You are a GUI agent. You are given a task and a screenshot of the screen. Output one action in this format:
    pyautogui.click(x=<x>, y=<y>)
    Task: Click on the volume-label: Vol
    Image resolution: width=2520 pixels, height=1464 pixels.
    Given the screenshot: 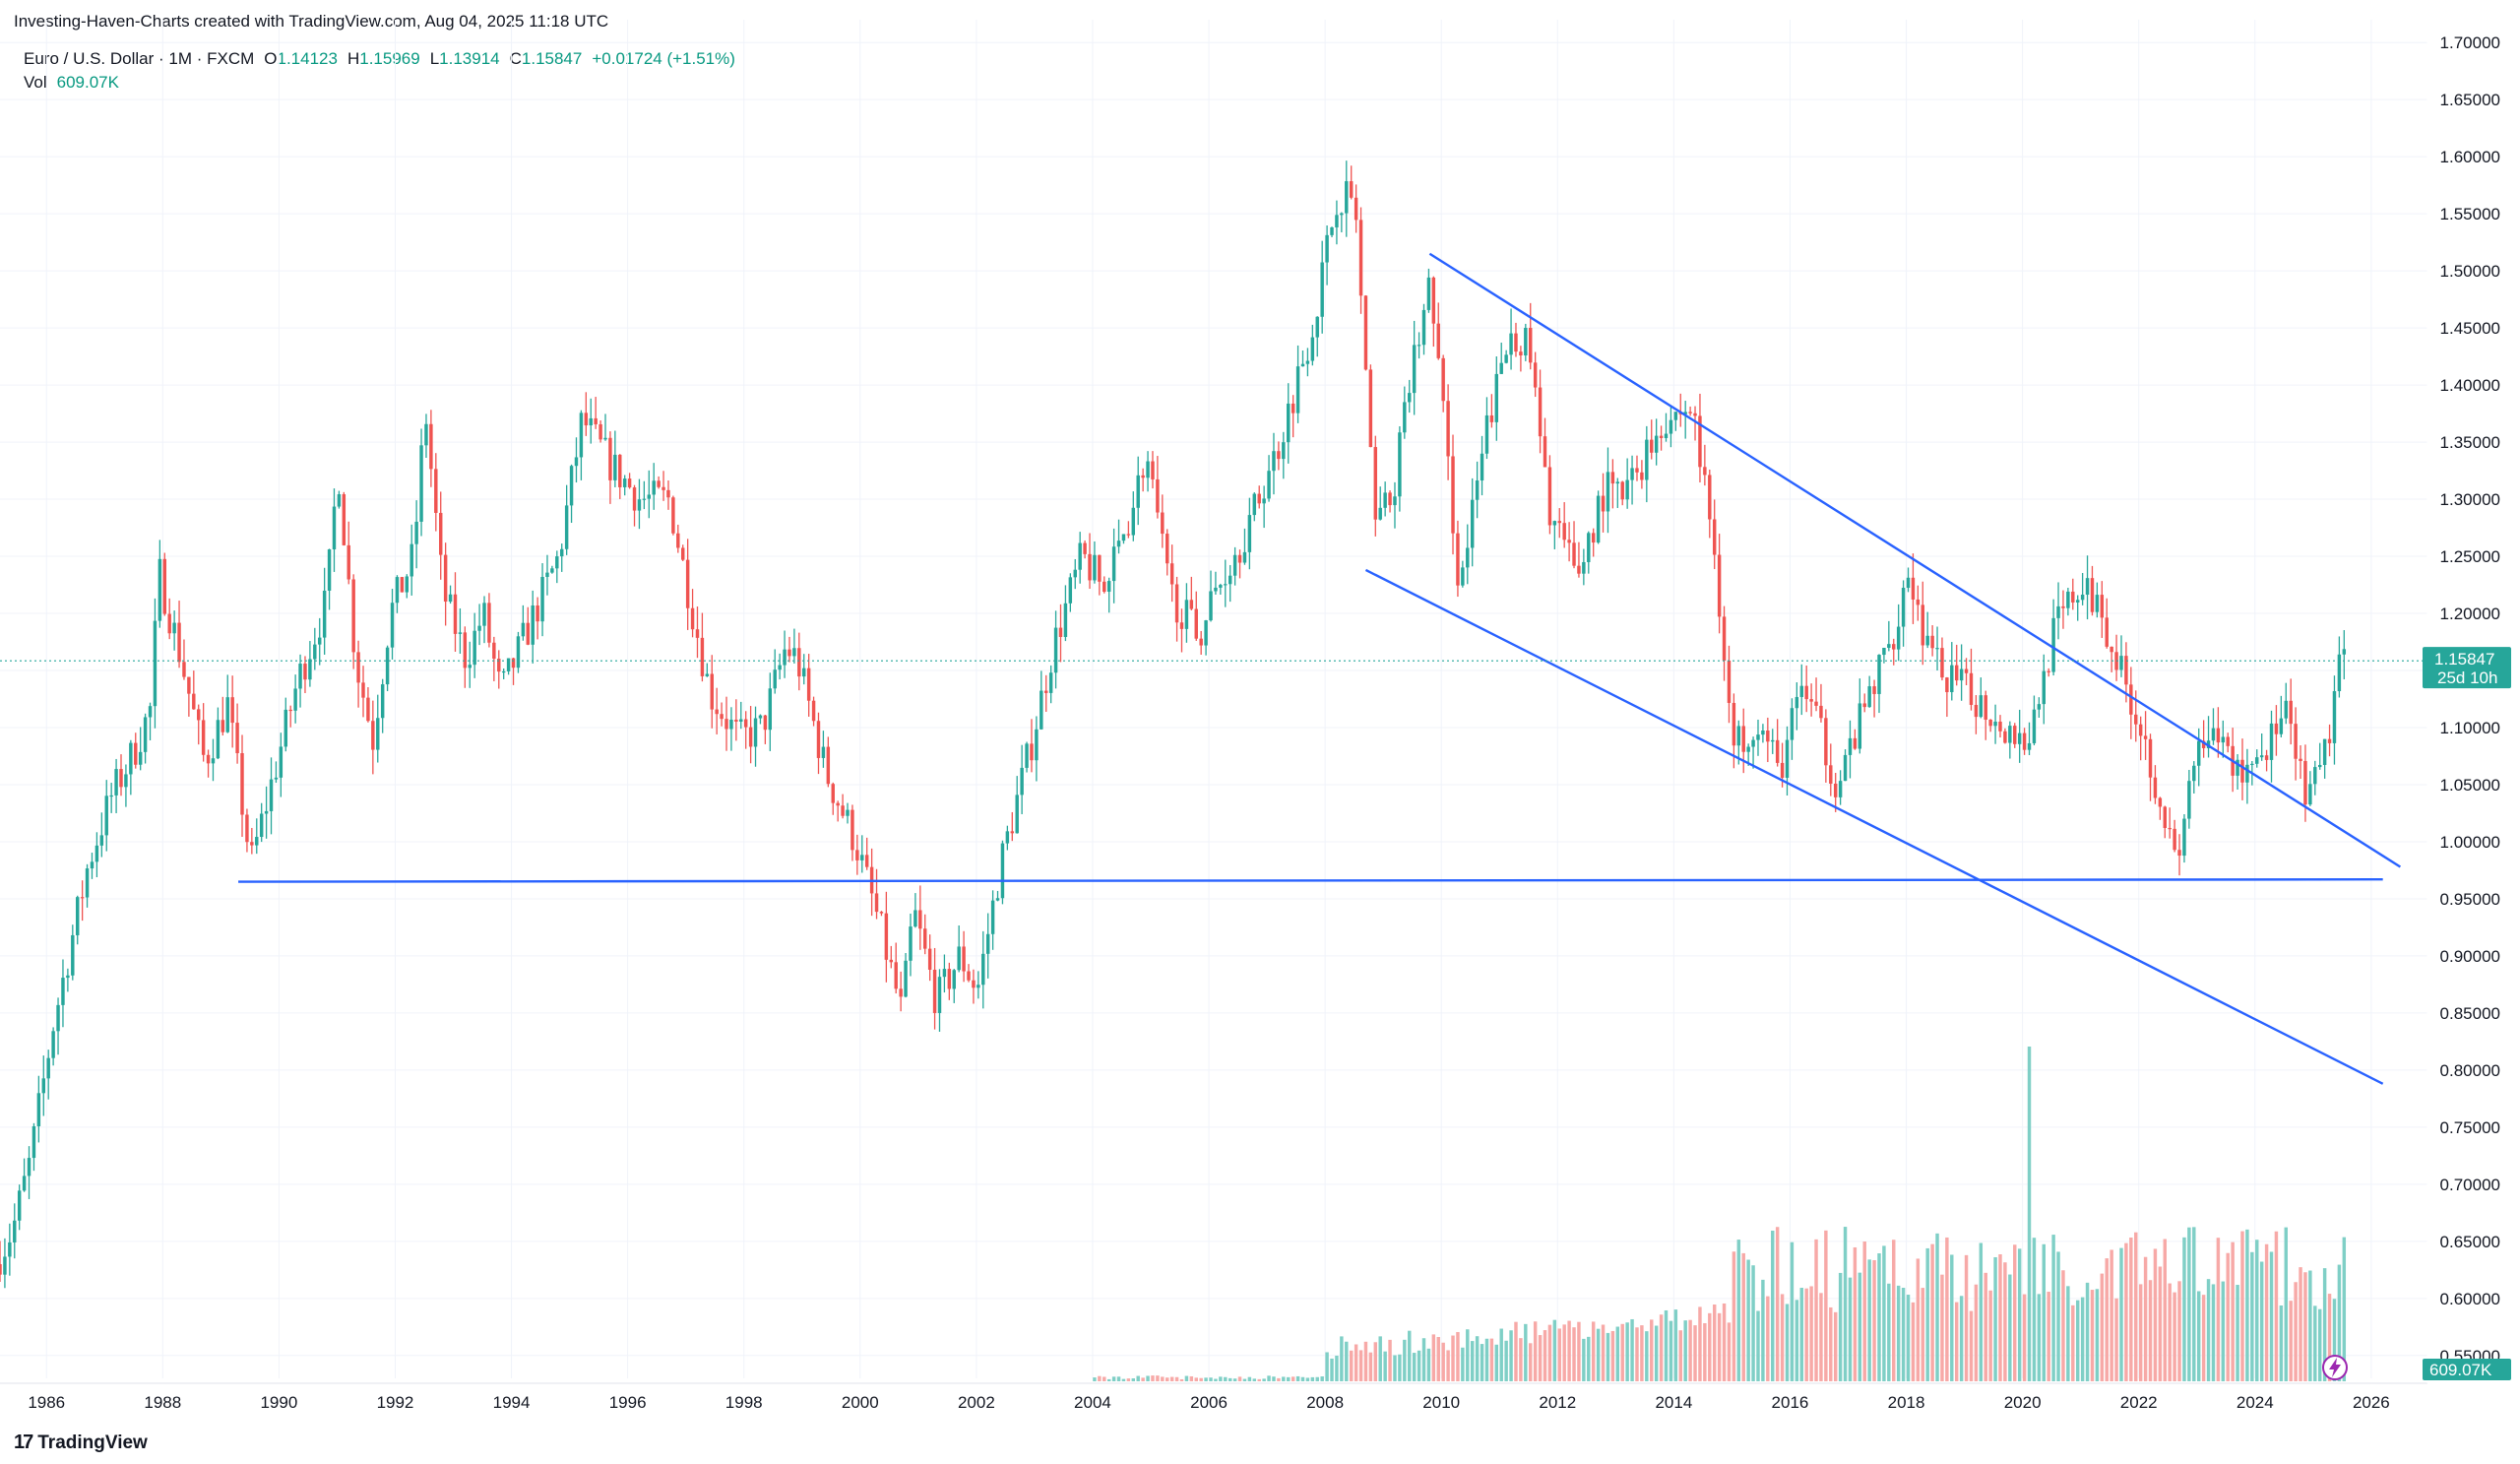 What is the action you would take?
    pyautogui.click(x=35, y=83)
    